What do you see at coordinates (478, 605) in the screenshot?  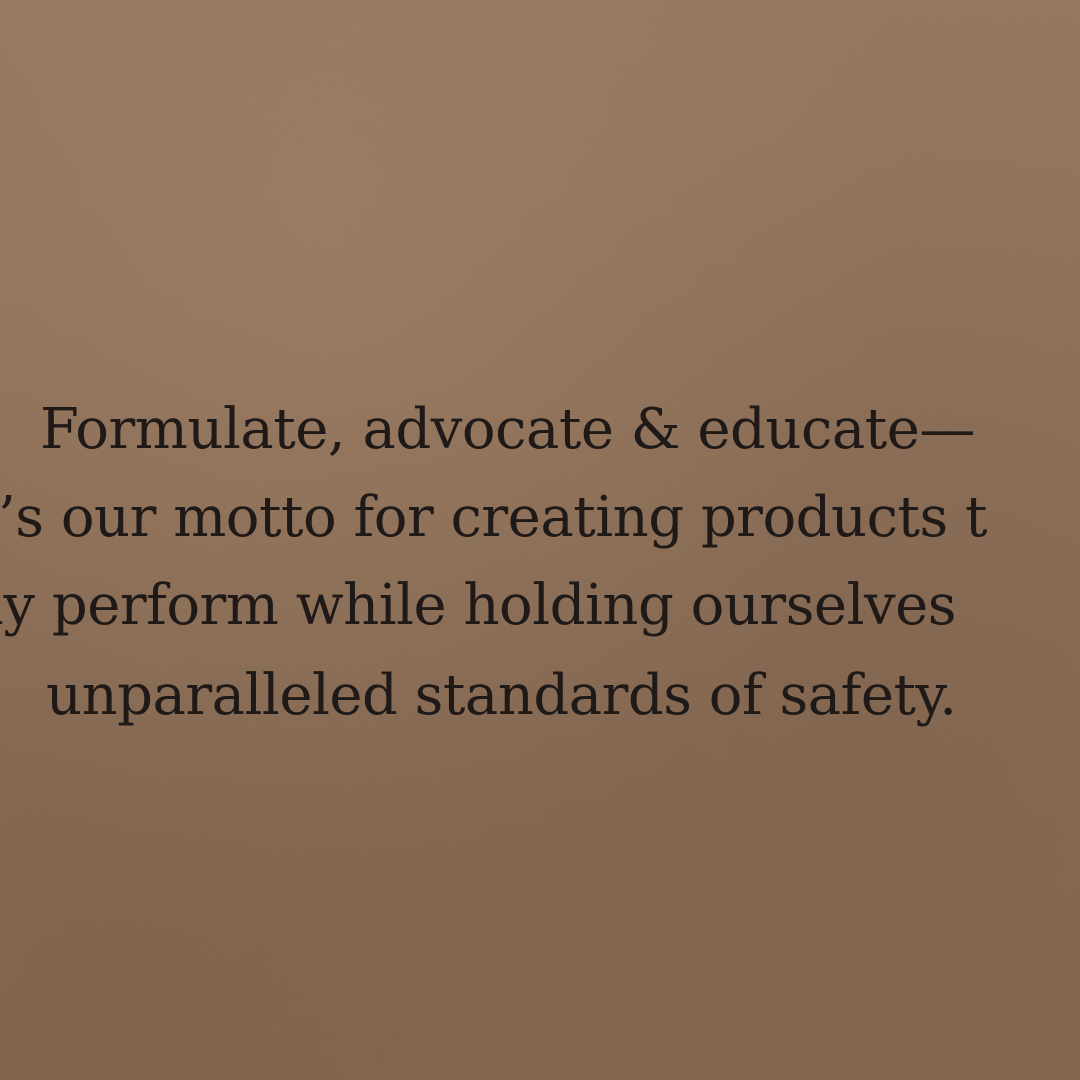 I see `motto-line-3: ly perform while holding ourselves` at bounding box center [478, 605].